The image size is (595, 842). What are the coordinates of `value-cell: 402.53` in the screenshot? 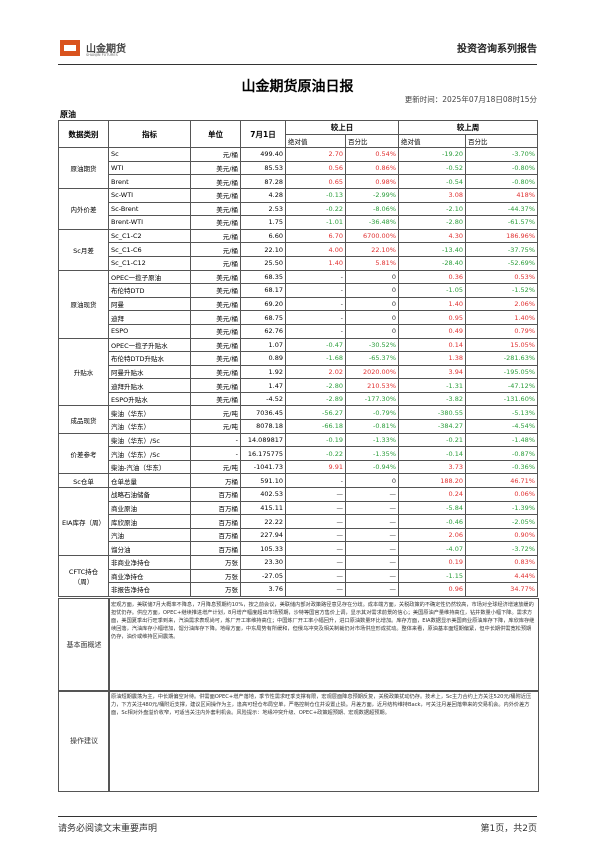 It's located at (263, 494).